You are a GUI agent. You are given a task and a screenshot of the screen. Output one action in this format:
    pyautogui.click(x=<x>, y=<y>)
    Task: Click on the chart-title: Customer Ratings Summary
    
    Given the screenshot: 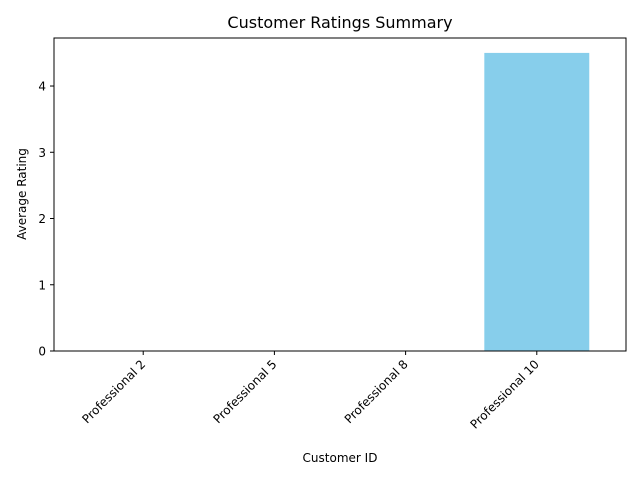 What is the action you would take?
    pyautogui.click(x=339, y=22)
    